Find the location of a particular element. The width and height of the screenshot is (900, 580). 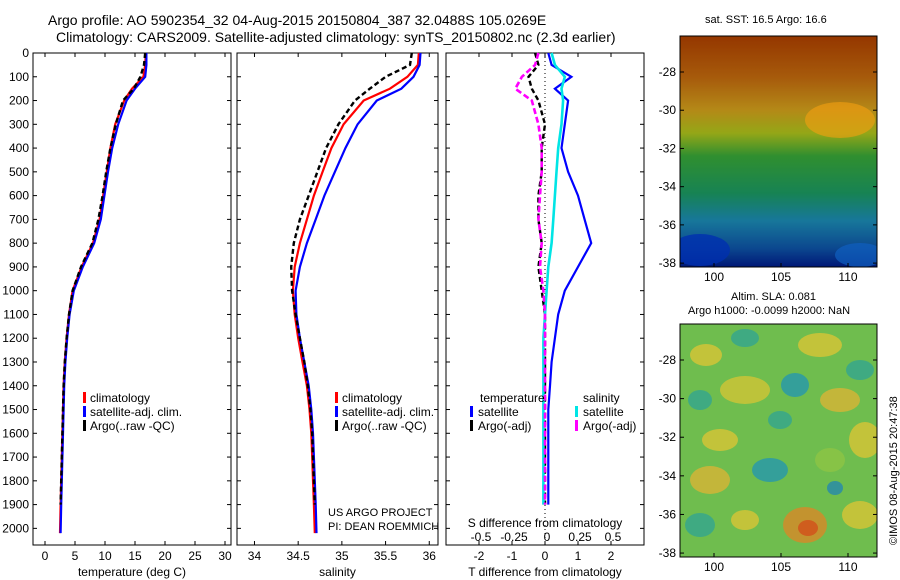

legend-label: Argo(..raw -QC) is located at coordinates (384, 426).